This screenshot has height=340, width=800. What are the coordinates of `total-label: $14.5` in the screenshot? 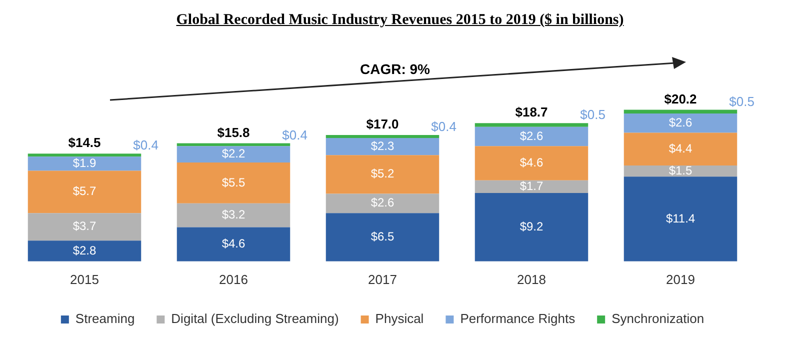 It's located at (84, 142).